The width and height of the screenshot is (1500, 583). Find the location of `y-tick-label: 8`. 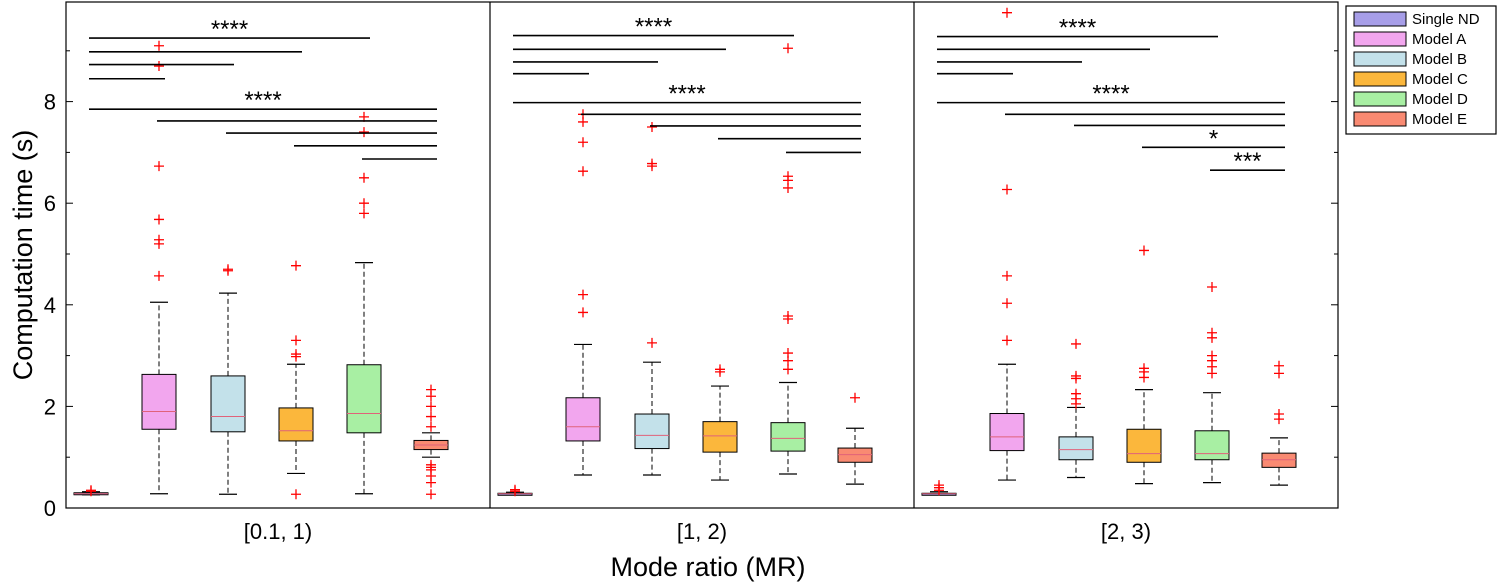

y-tick-label: 8 is located at coordinates (50, 102).